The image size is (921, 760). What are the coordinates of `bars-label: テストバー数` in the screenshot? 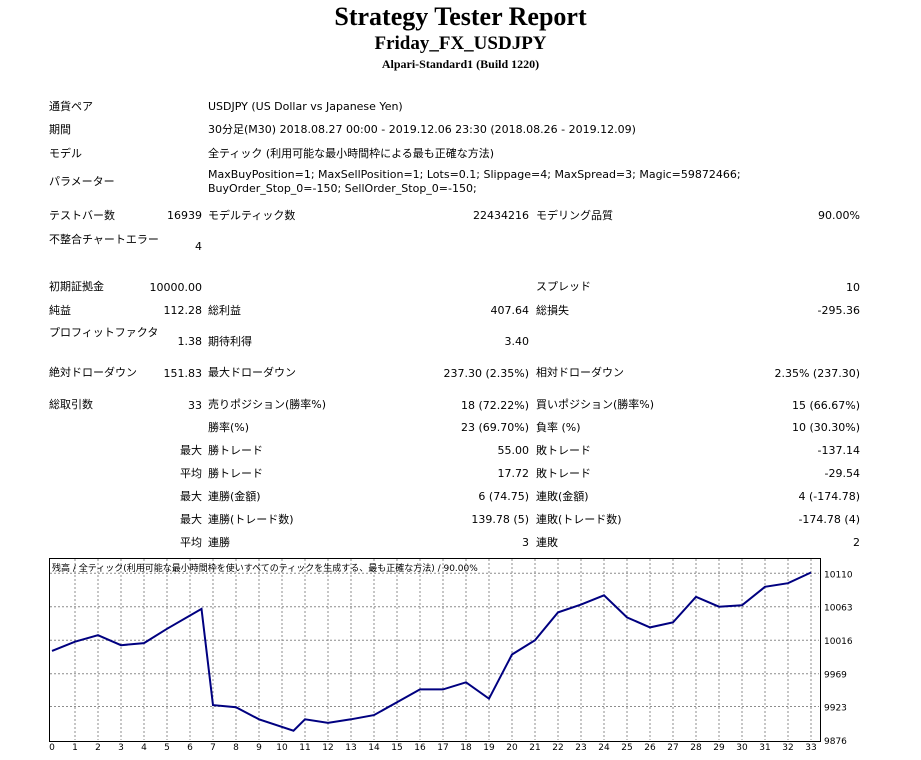 It's located at (82, 215).